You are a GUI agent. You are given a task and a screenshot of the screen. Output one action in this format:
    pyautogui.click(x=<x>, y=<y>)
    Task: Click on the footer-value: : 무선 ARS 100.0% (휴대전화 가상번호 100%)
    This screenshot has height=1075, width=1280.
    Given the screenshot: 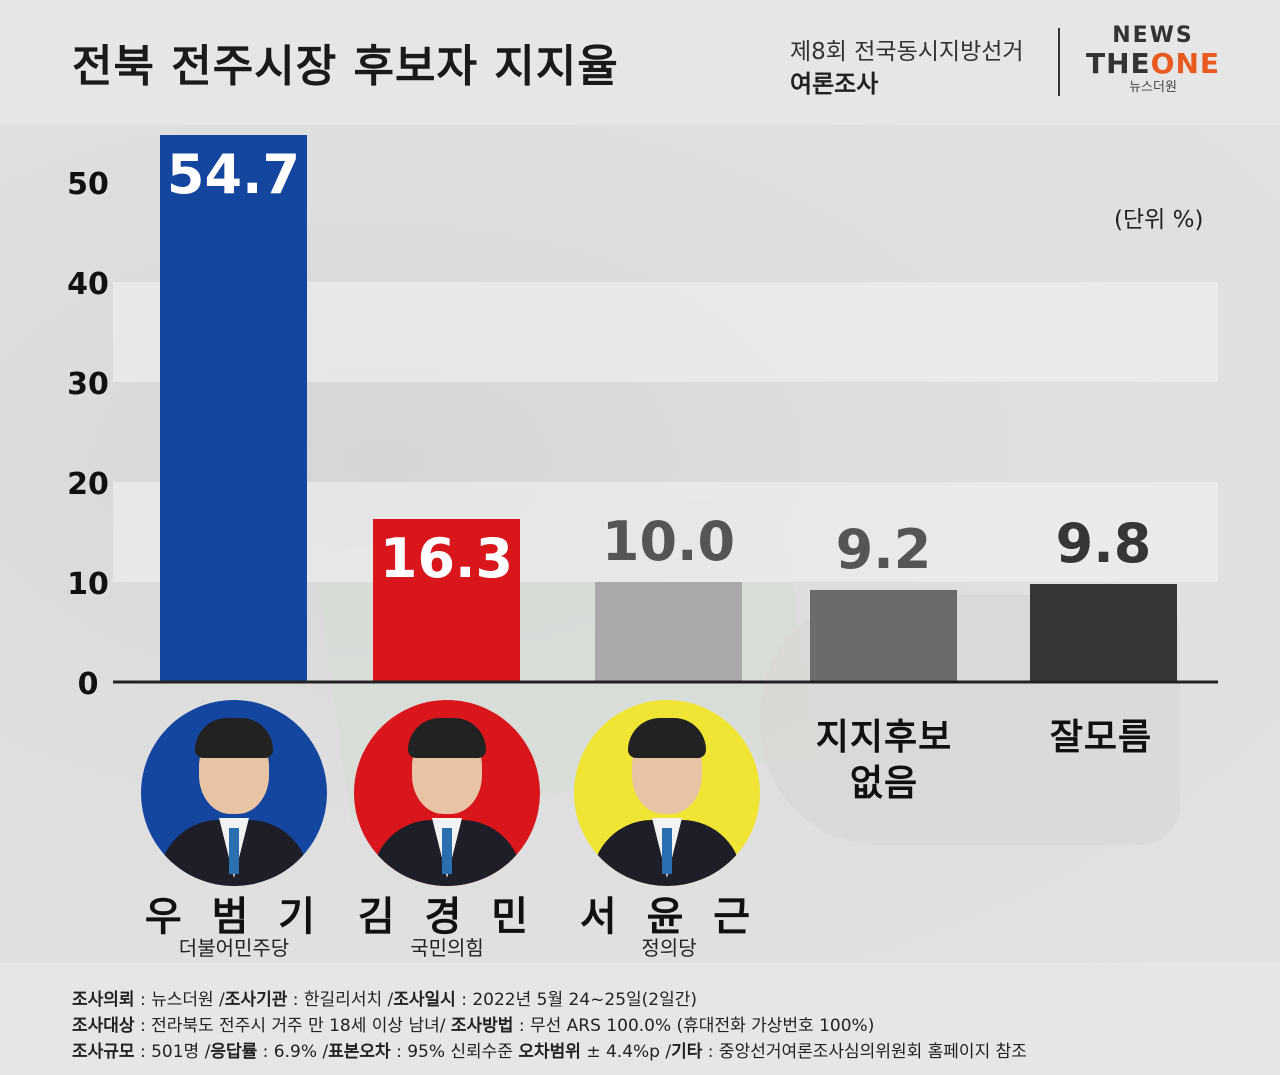 What is the action you would take?
    pyautogui.click(x=694, y=1026)
    